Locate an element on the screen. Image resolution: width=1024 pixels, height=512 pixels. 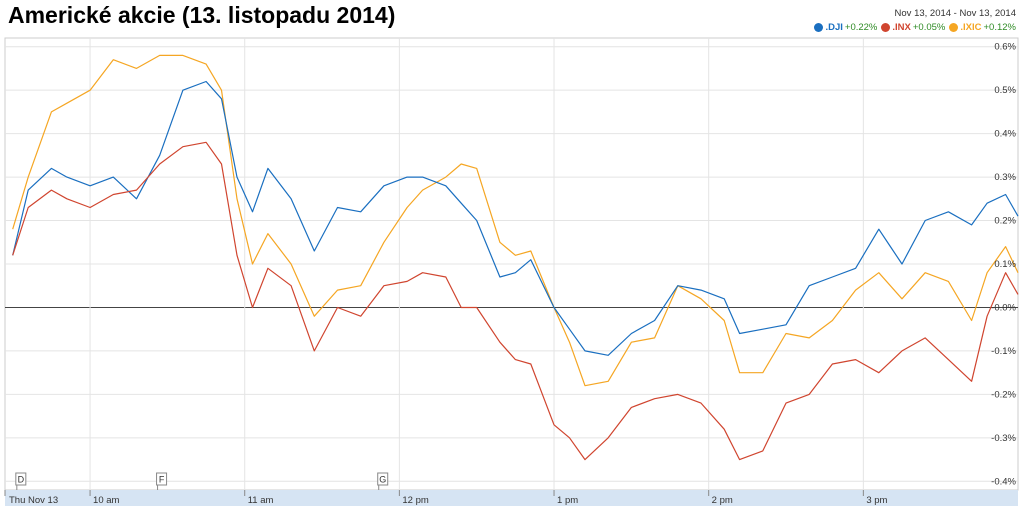
event-flag-label: D is located at coordinates (21, 480).